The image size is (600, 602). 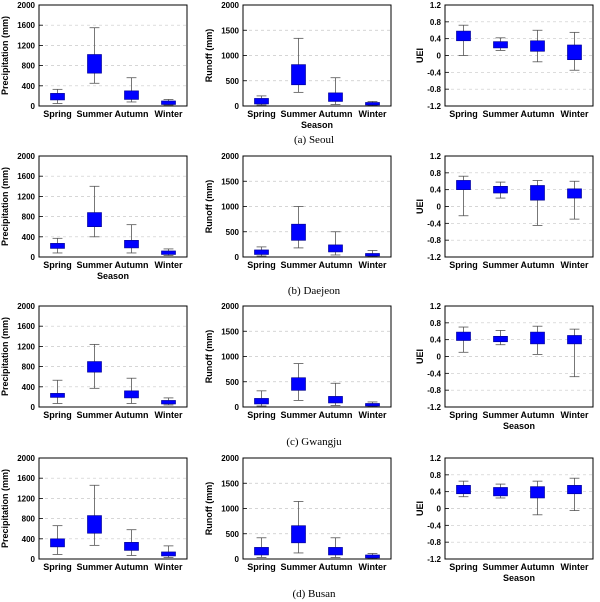 What do you see at coordinates (434, 373) in the screenshot?
I see `y-tick-label: -0.4` at bounding box center [434, 373].